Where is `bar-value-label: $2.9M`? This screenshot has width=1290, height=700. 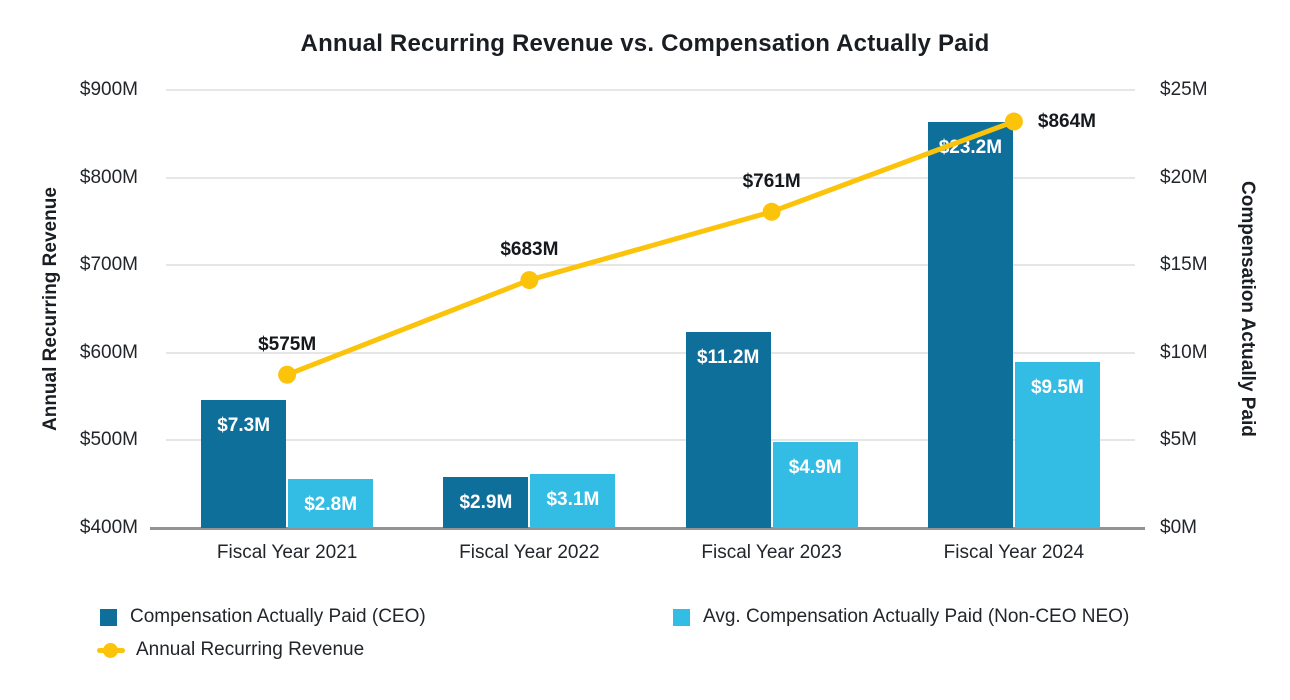 bar-value-label: $2.9M is located at coordinates (486, 503).